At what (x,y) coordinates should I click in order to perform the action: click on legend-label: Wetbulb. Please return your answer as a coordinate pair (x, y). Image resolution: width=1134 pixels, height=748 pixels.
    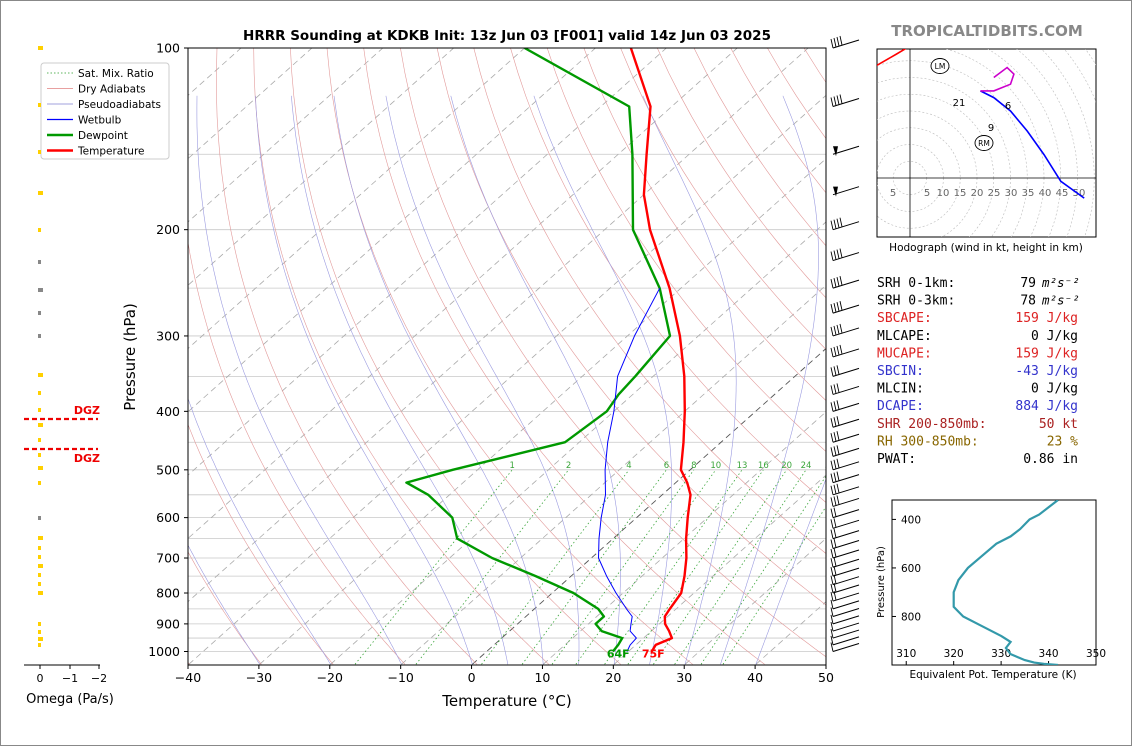
    Looking at the image, I should click on (100, 121).